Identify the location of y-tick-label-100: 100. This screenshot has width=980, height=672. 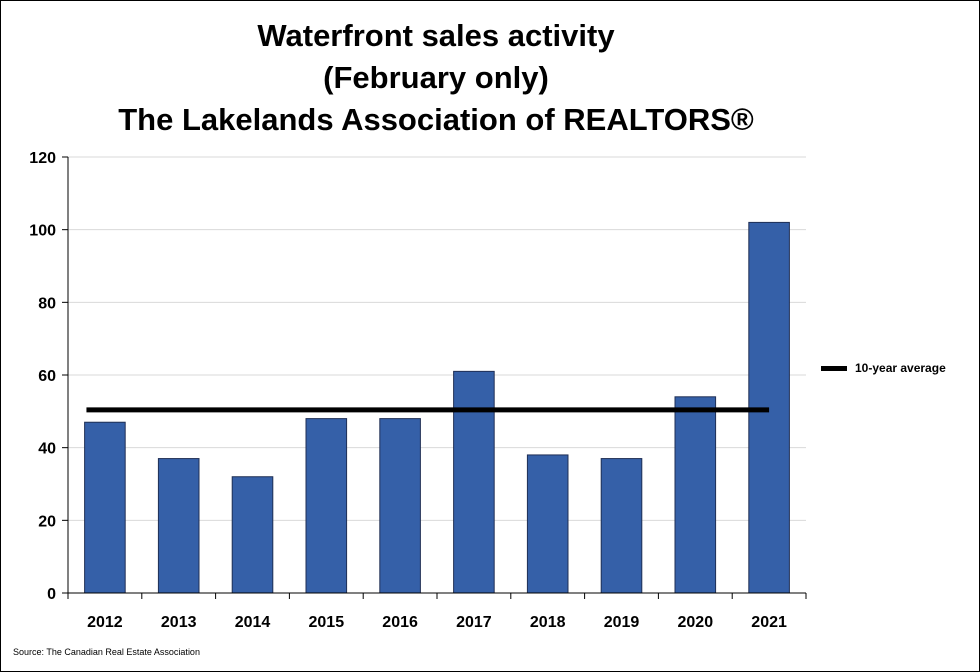
(42, 231).